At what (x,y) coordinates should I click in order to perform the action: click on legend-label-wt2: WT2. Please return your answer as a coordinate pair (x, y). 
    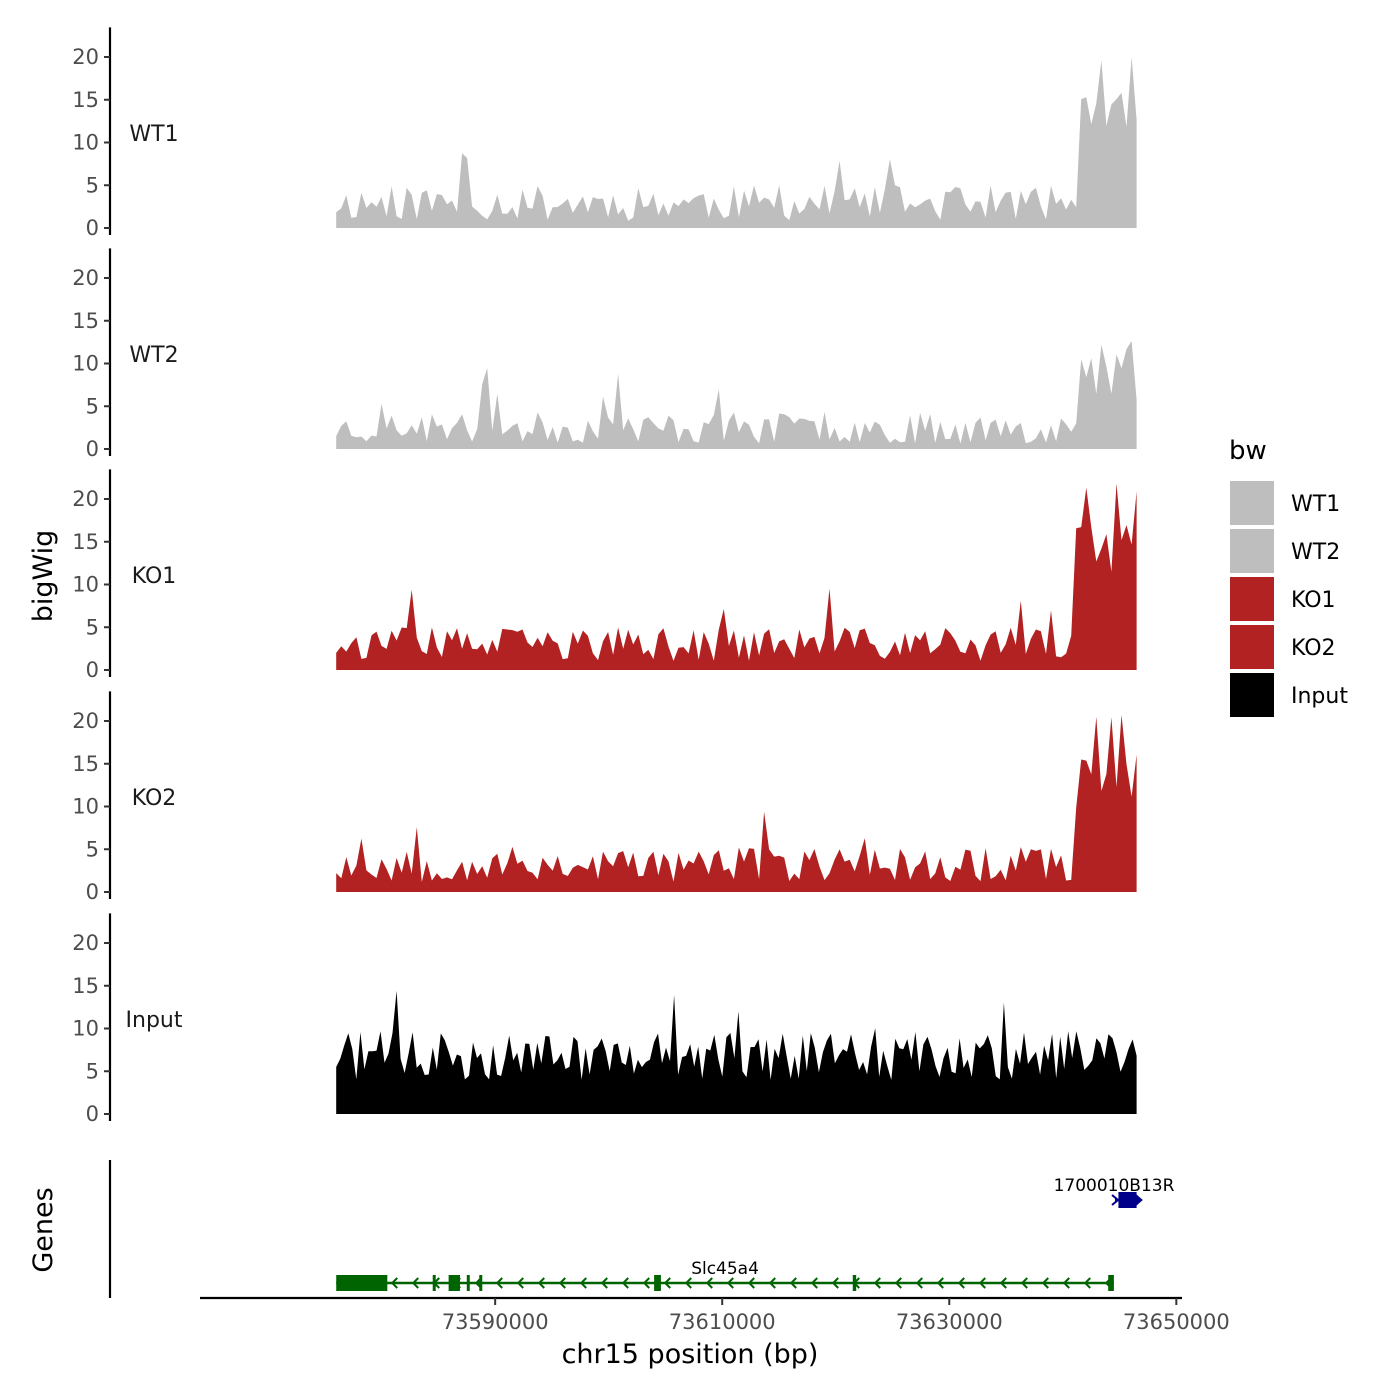
    Looking at the image, I should click on (1315, 552).